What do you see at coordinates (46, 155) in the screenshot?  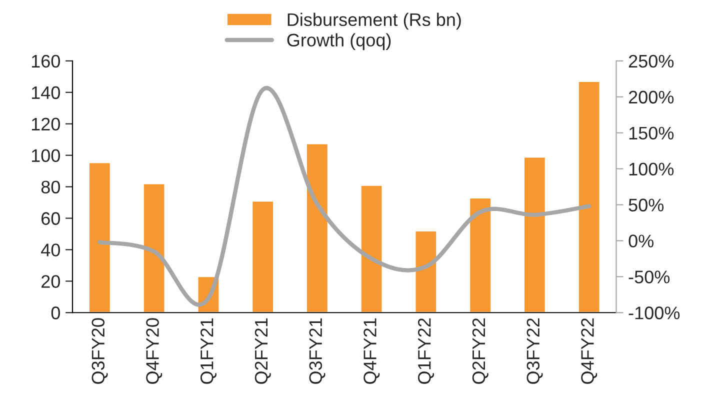 I see `y-tick-label: 100` at bounding box center [46, 155].